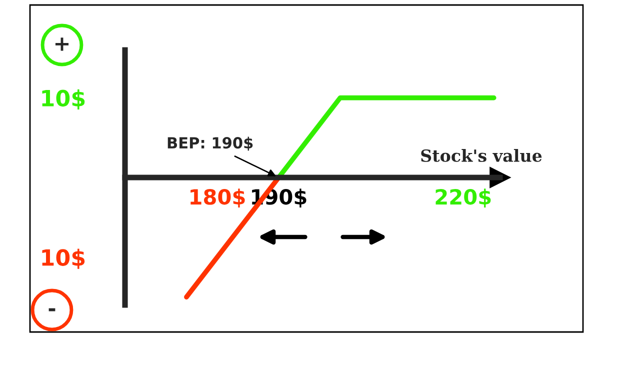 This screenshot has height=392, width=634. I want to click on x-tick-label: 180$, so click(217, 198).